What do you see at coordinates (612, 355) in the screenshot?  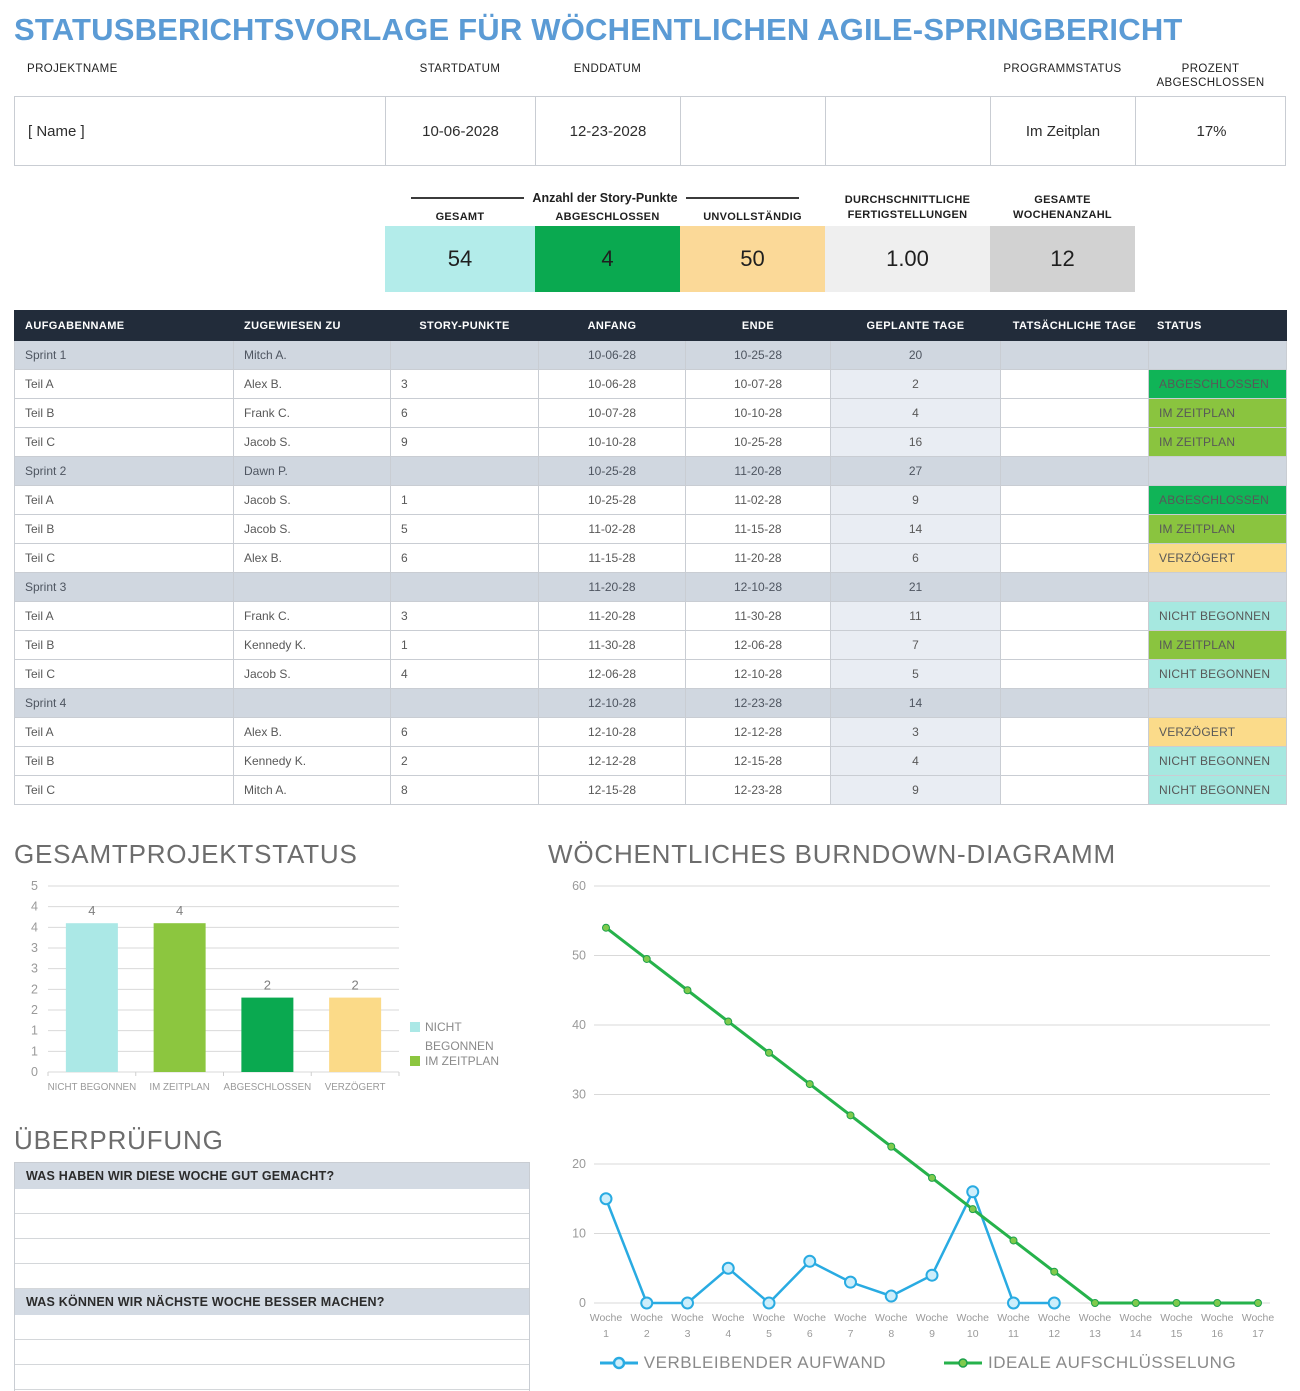 I see `start-date-cell: 10-06-28` at bounding box center [612, 355].